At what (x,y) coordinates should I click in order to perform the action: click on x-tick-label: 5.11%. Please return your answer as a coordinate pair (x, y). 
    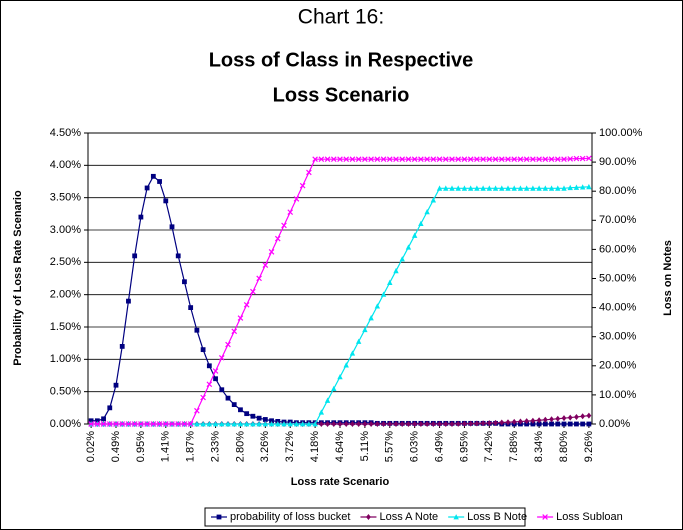
    Looking at the image, I should click on (365, 446).